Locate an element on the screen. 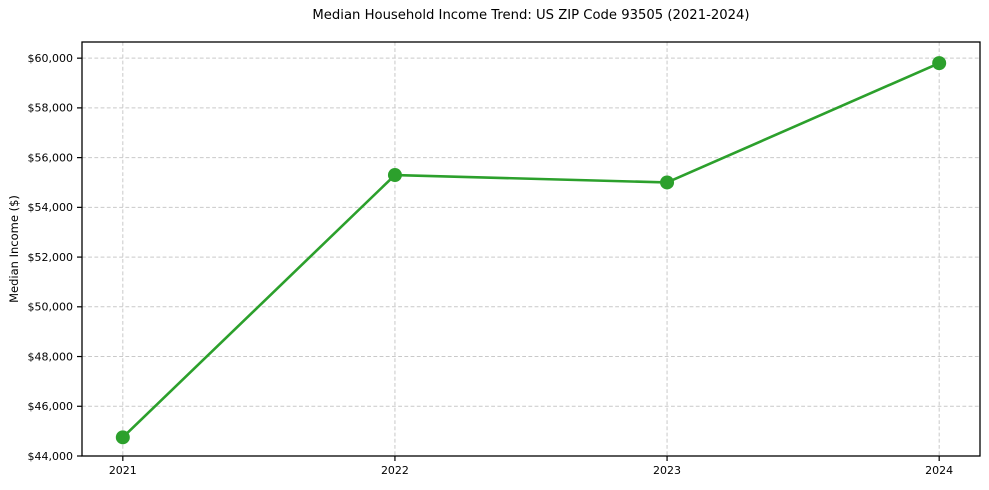 The width and height of the screenshot is (989, 490). x-tick-label: 2023 is located at coordinates (667, 470).